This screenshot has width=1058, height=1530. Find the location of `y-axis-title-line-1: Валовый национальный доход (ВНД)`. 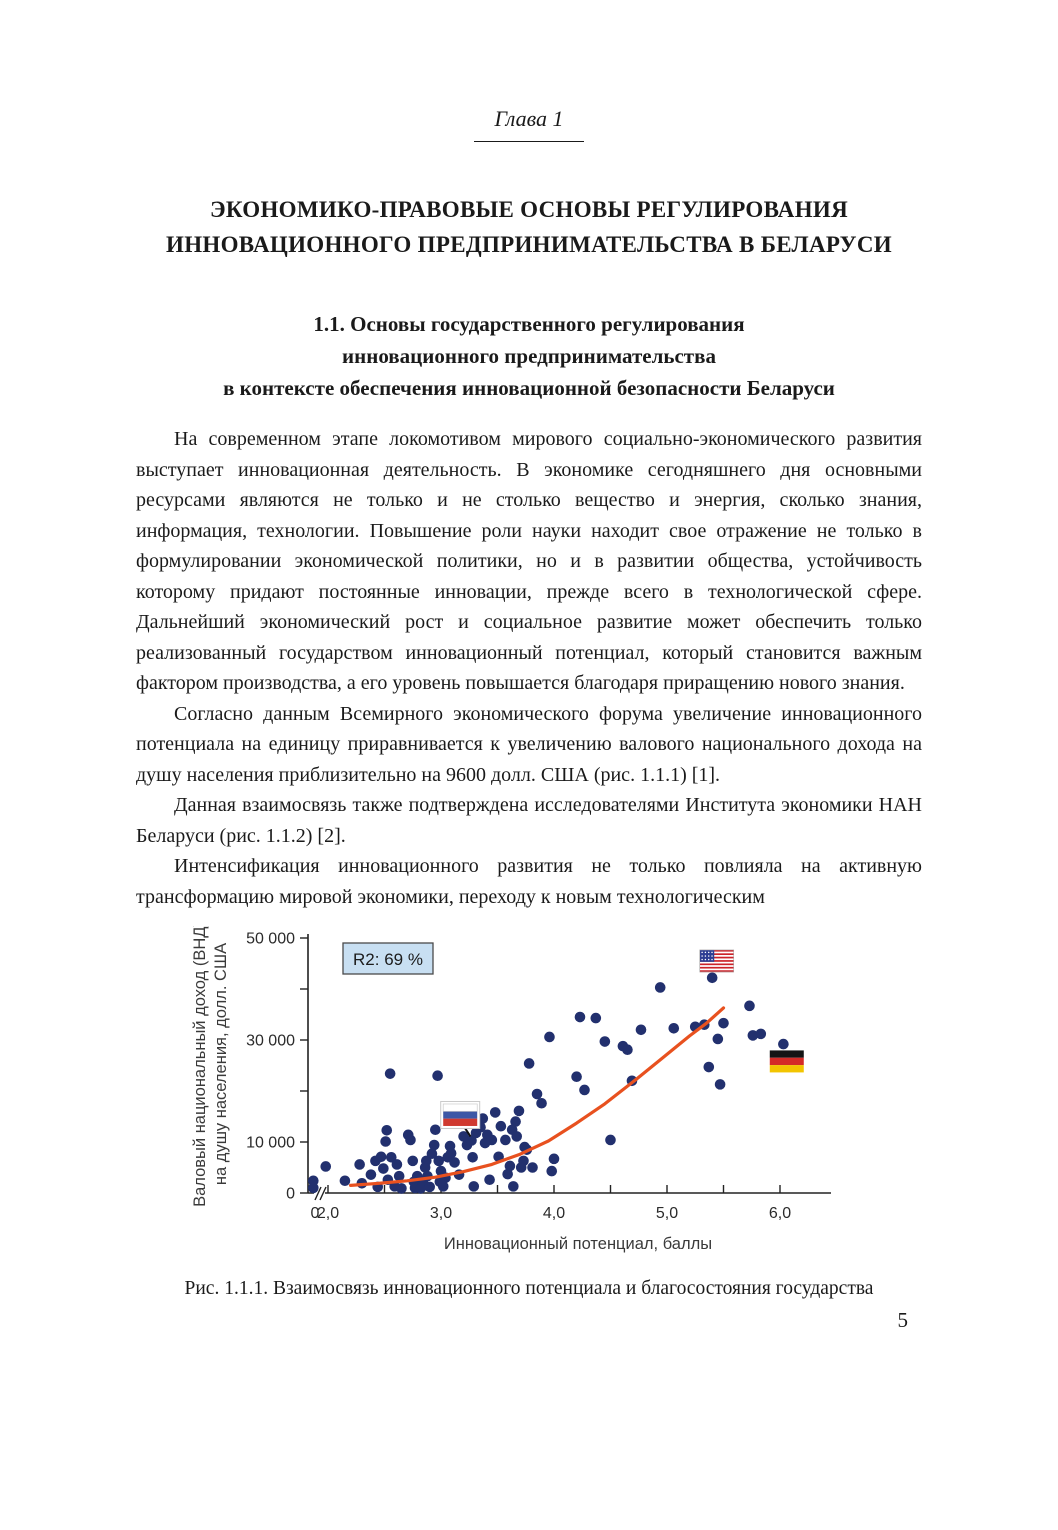

y-axis-title-line-1: Валовый национальный доход (ВНД) is located at coordinates (200, 1066).